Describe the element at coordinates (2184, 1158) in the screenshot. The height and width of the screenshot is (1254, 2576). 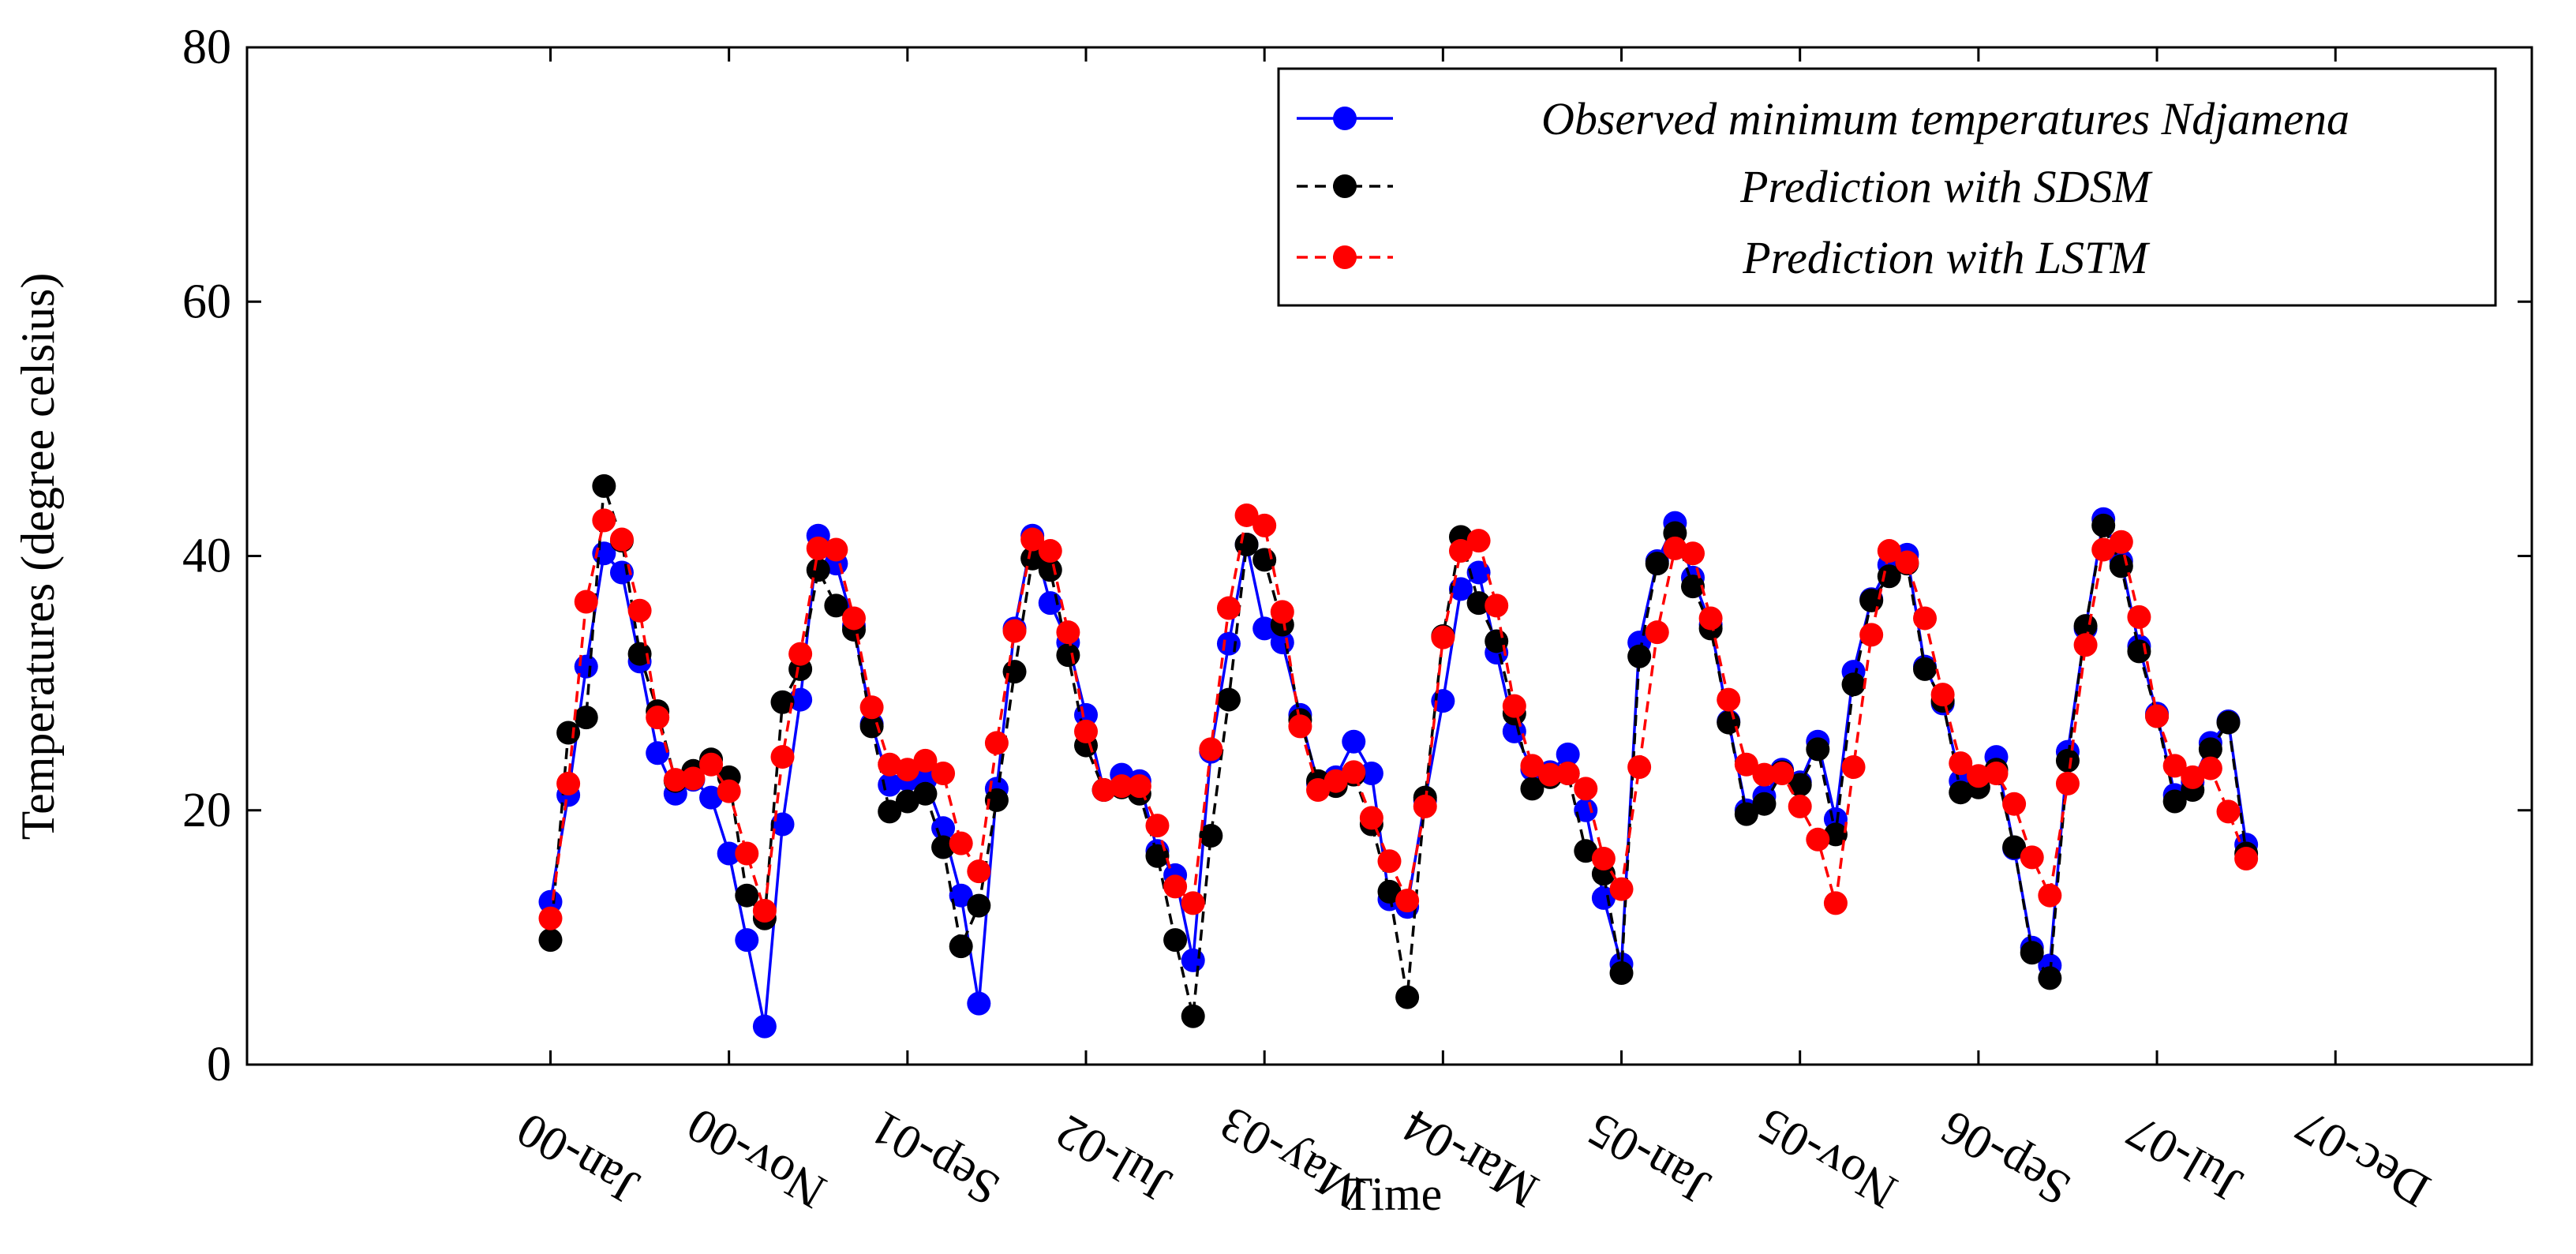
I see `x-tick-label: Jul-07` at that location.